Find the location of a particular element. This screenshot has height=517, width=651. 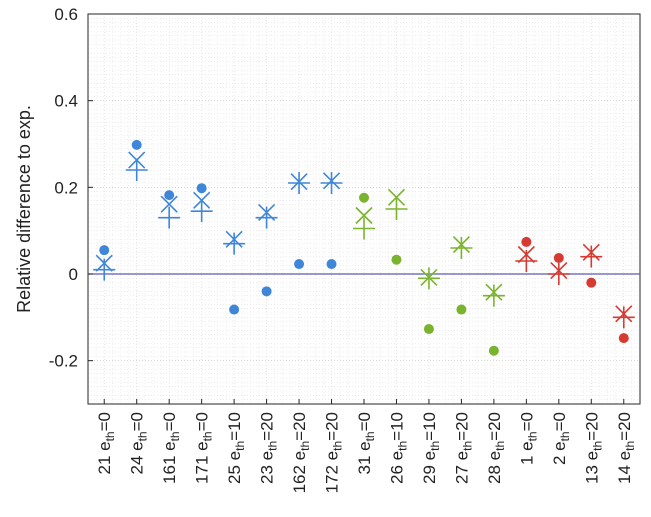

y-tick-label: 0.4 is located at coordinates (66, 101).